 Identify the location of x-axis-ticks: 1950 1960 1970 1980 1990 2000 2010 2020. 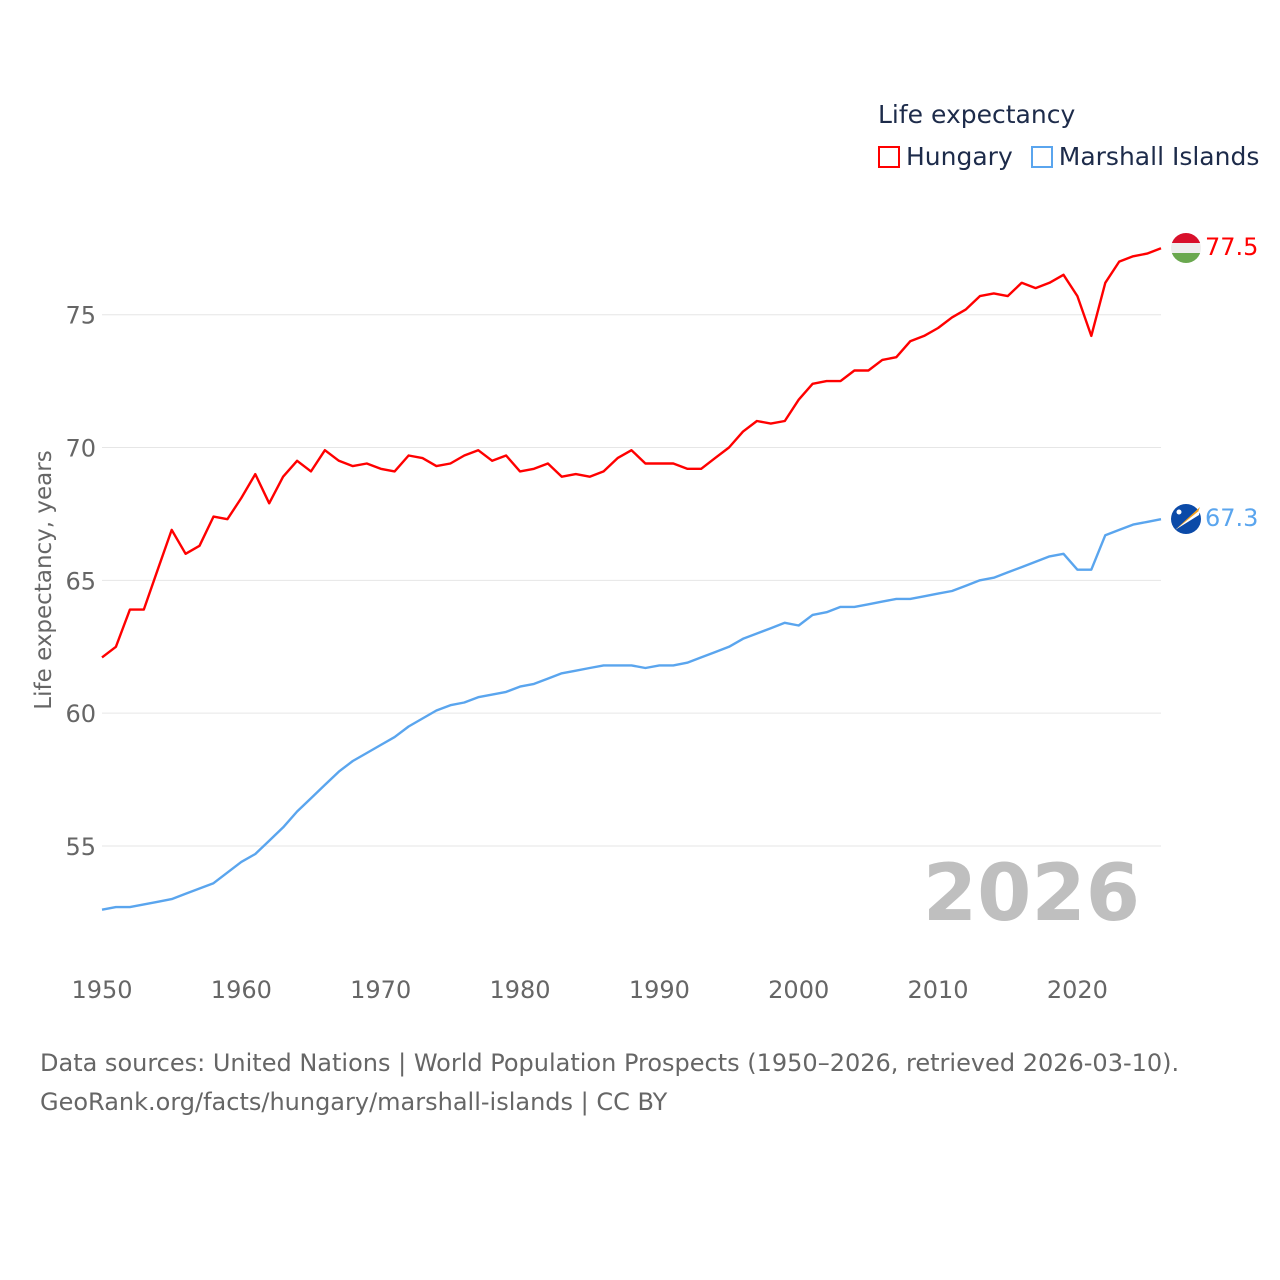
(589, 990).